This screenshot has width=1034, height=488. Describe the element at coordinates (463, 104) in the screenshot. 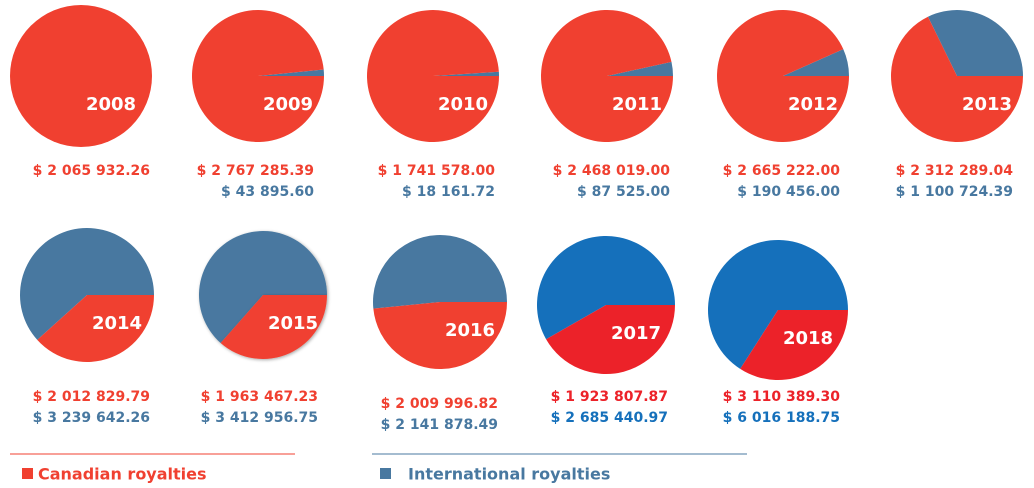

I see `pie-year: 2010` at that location.